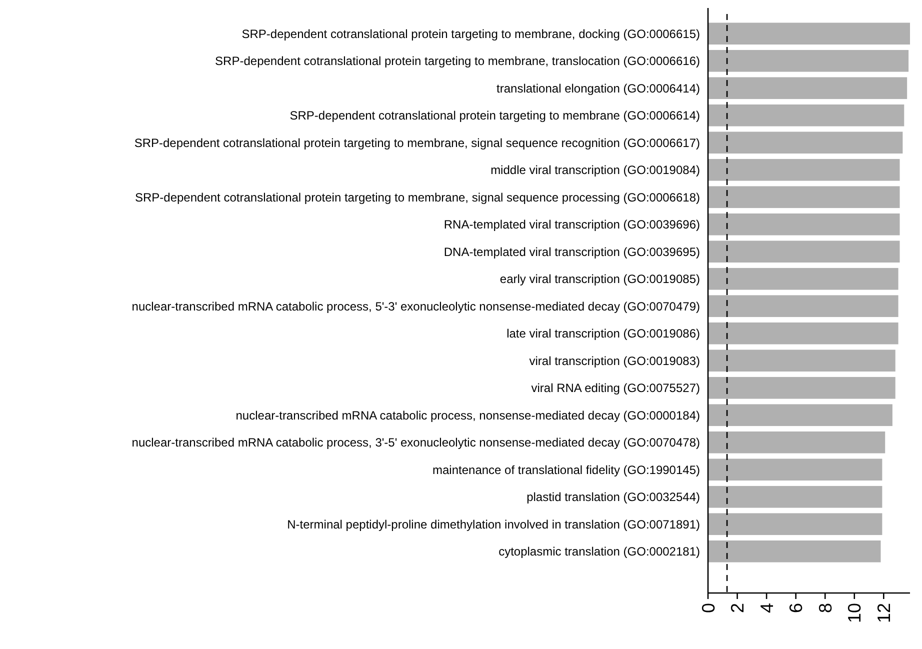 This screenshot has height=649, width=922. I want to click on y-tick-label: nuclear-transcribed mRNA catabolic process, 3'-5' exonucleolytic nonsense-mediated decay (GO:0070478), so click(416, 443).